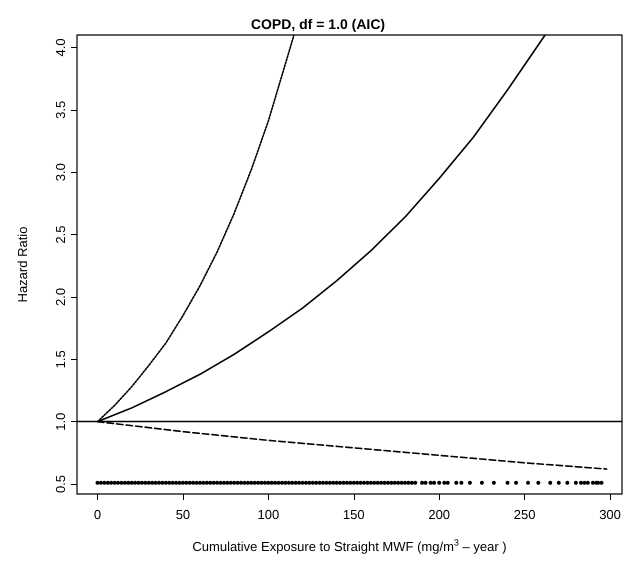 The height and width of the screenshot is (568, 636). What do you see at coordinates (60, 297) in the screenshot?
I see `y-tick-label: 2.0` at bounding box center [60, 297].